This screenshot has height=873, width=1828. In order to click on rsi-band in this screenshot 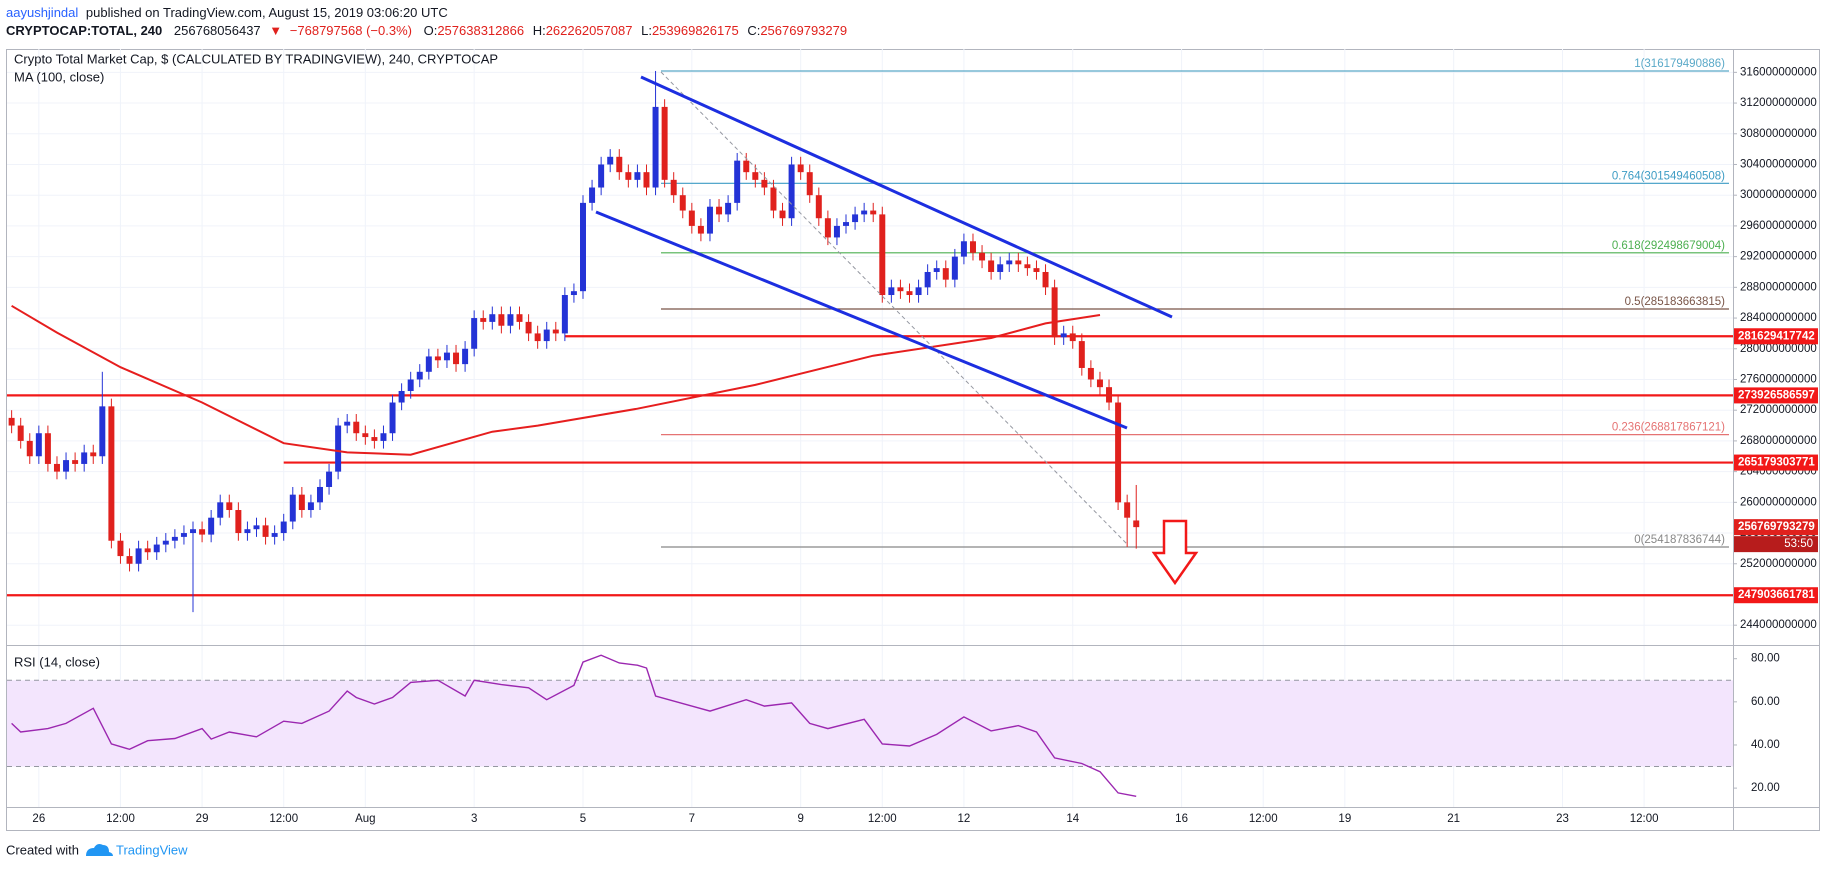, I will do `click(870, 723)`.